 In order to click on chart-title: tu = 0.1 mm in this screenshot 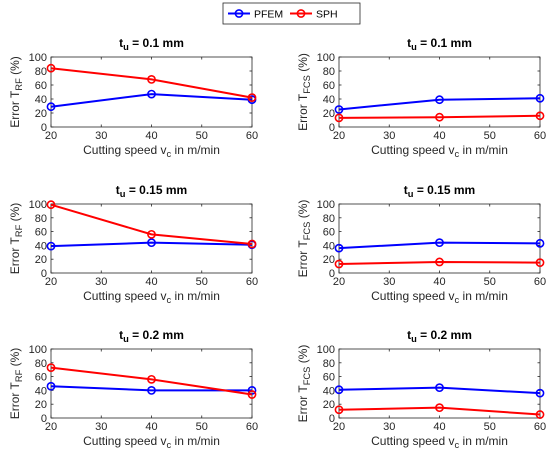, I will do `click(151, 44)`.